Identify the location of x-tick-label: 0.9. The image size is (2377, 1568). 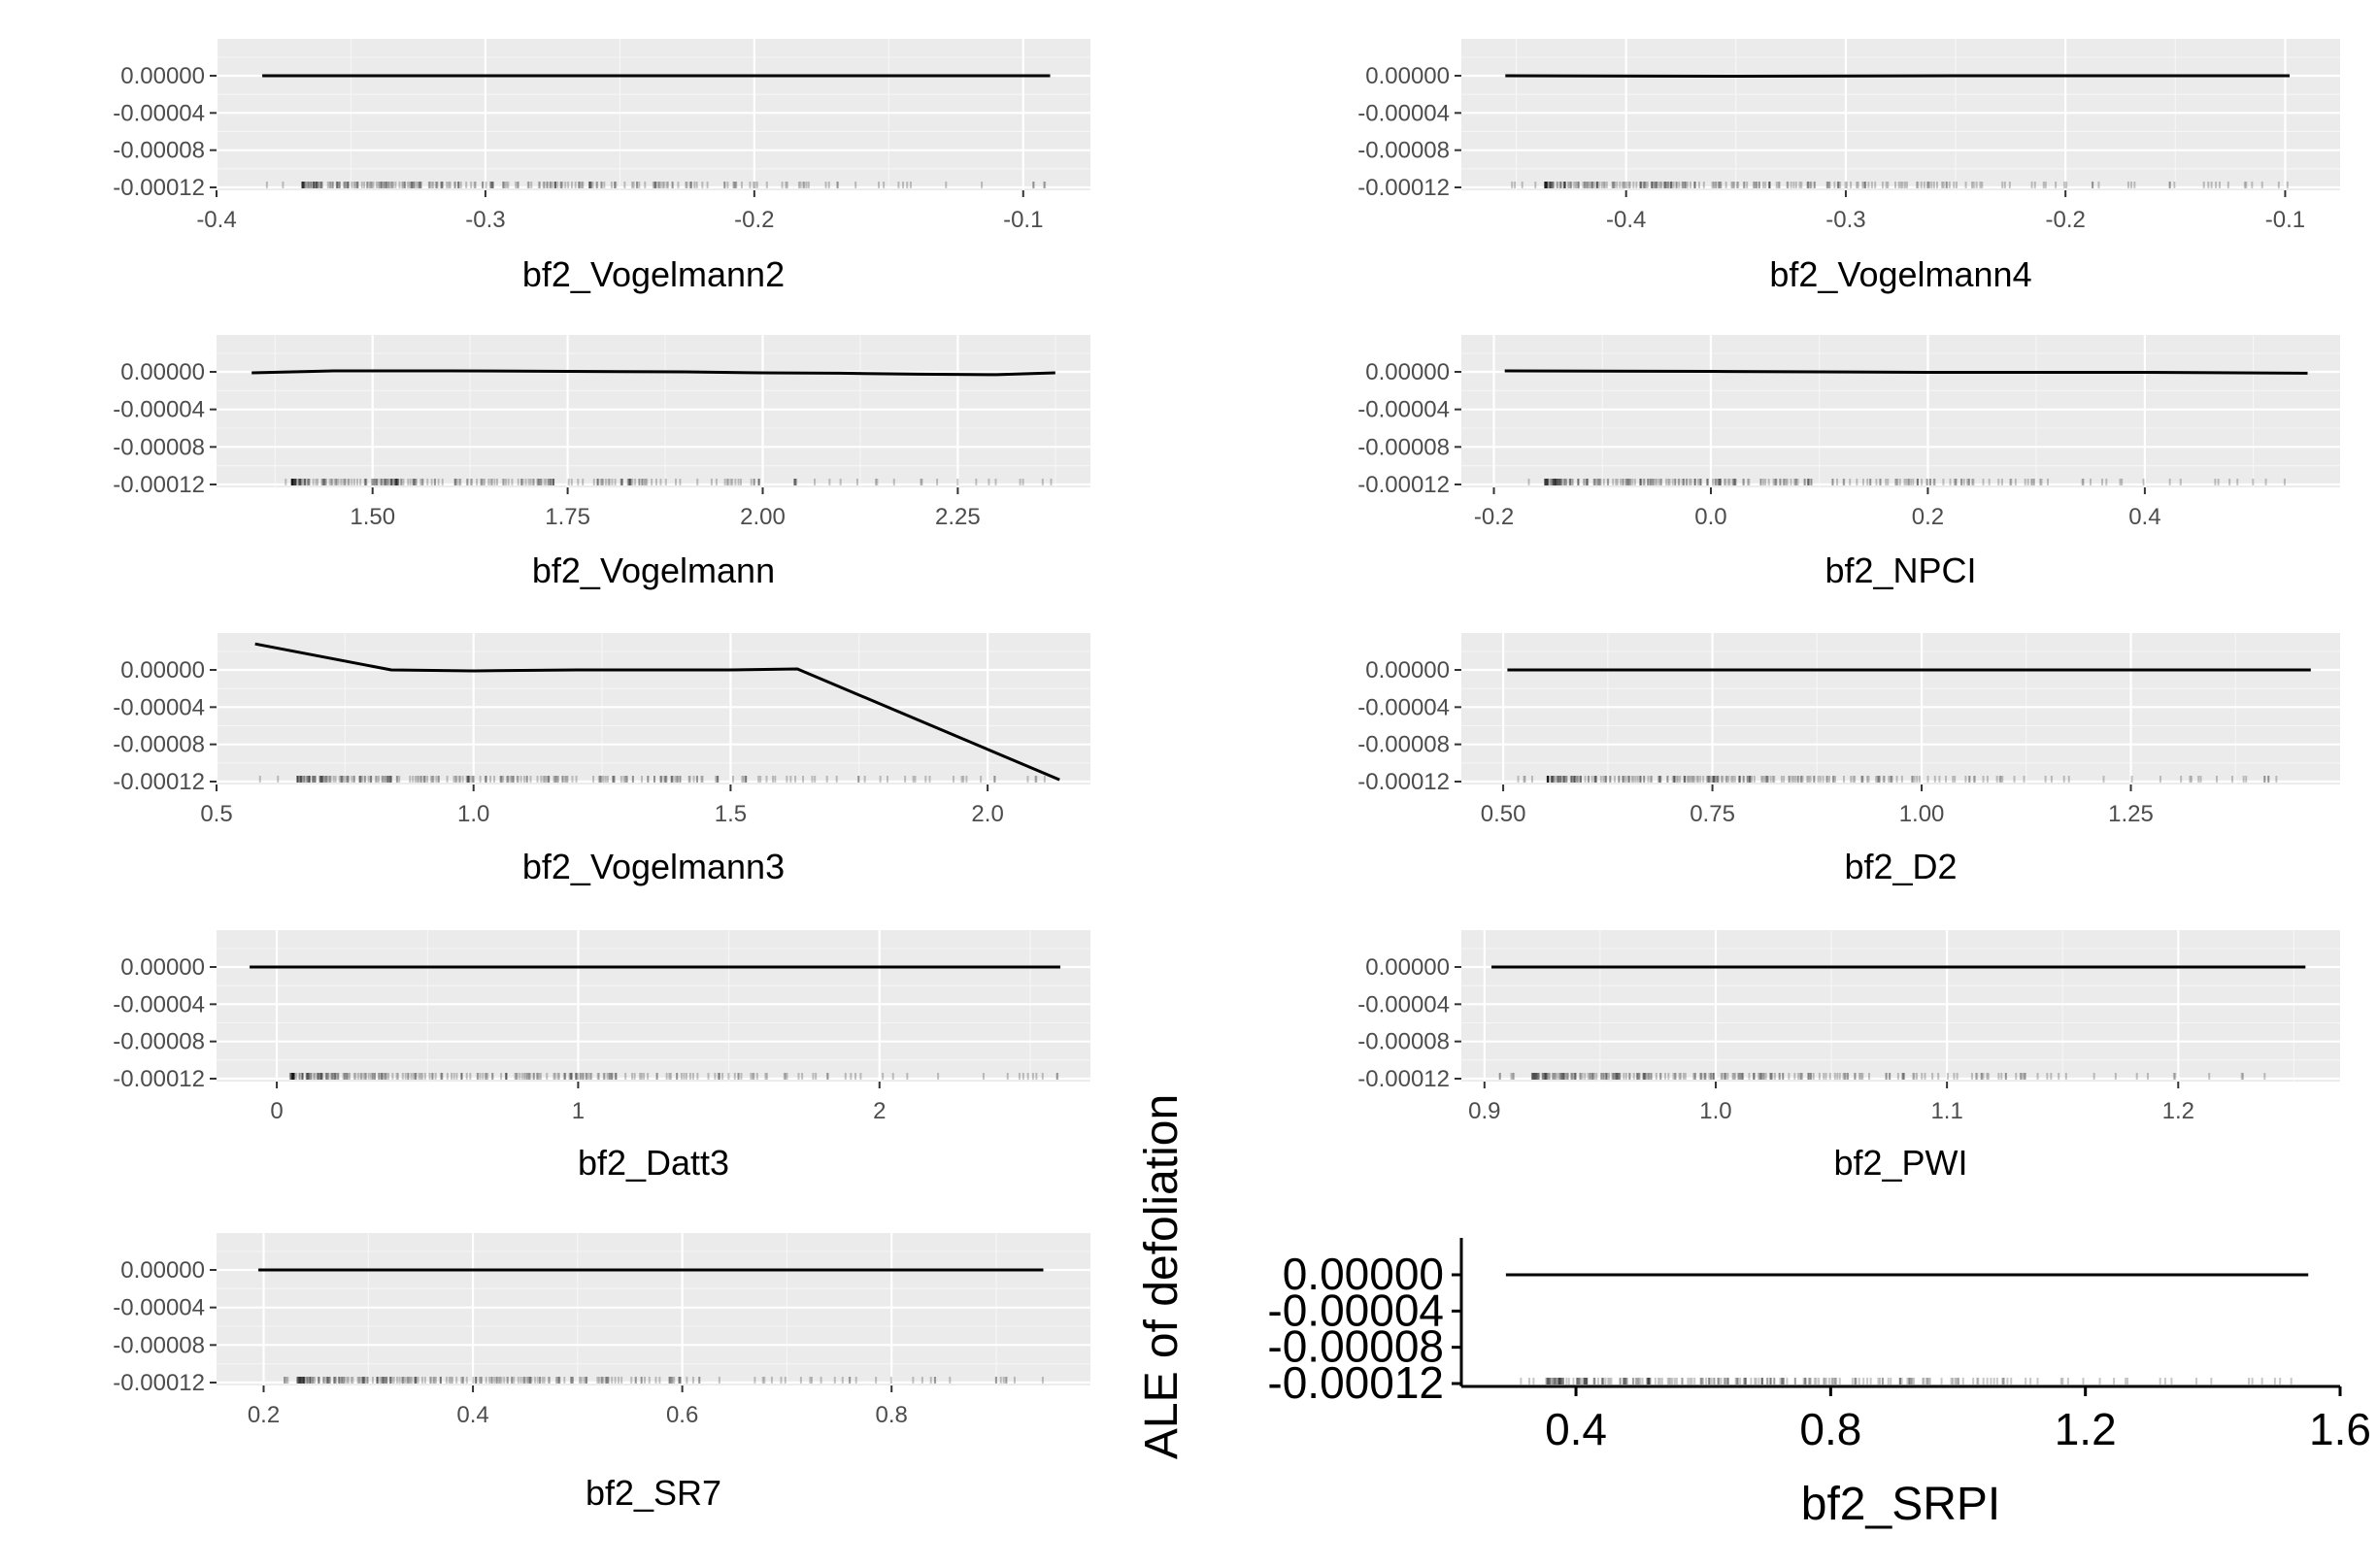
(1484, 1111).